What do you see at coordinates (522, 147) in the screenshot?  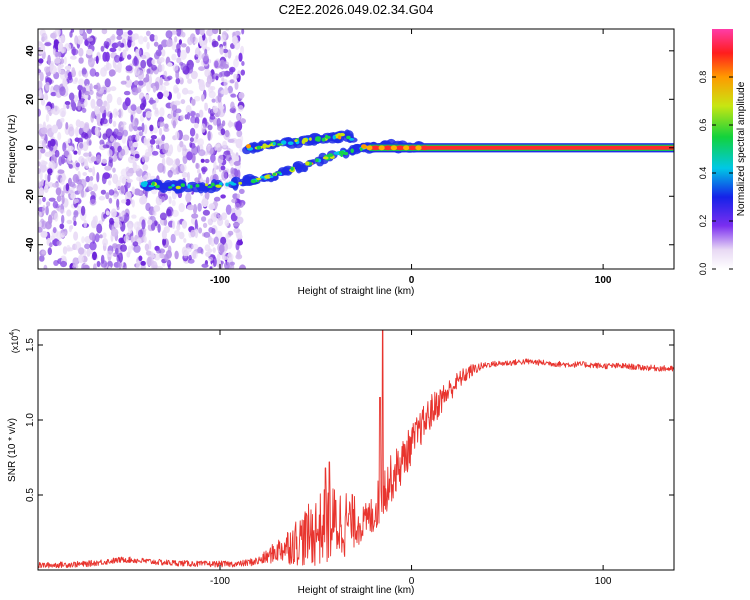 I see `carrier-band-core` at bounding box center [522, 147].